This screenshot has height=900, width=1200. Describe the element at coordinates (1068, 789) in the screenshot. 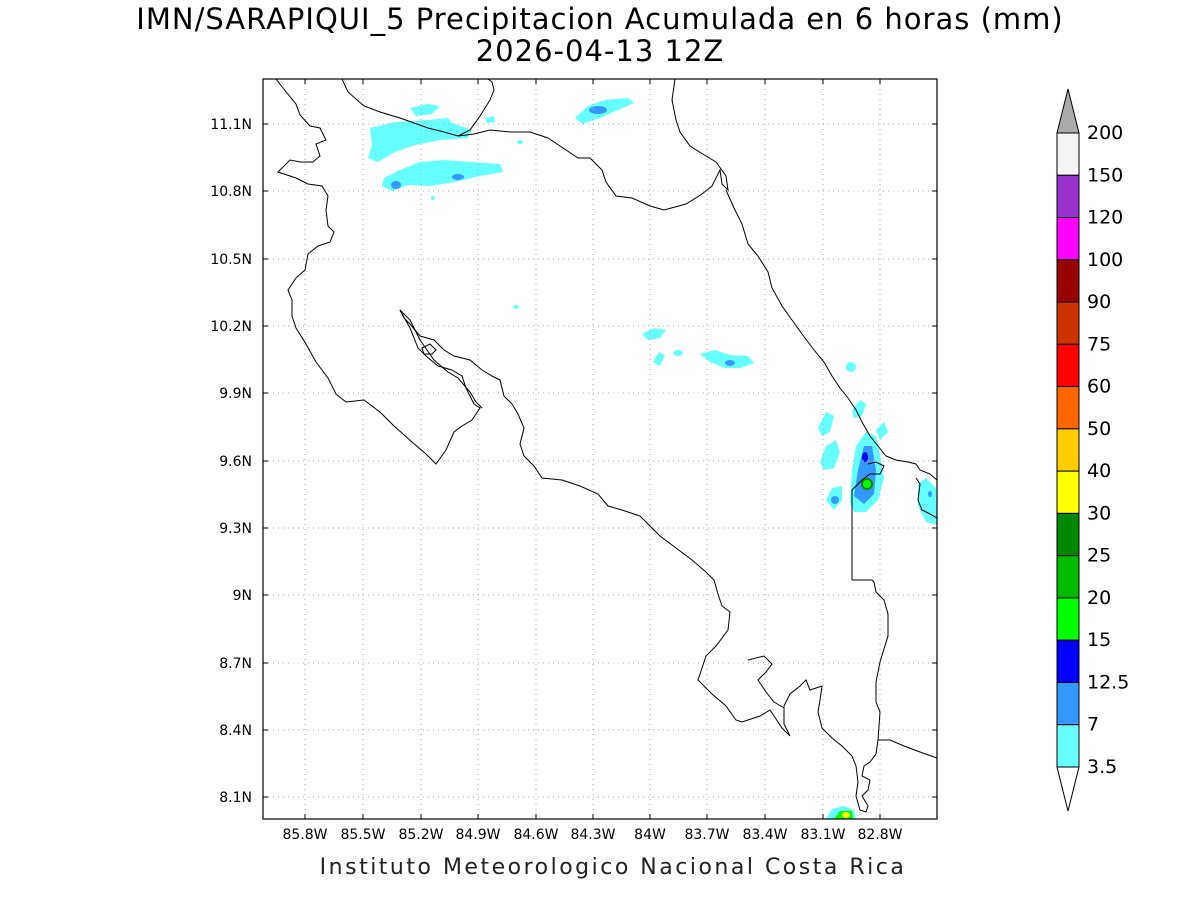

I see `colorbar-bottom-triangle` at that location.